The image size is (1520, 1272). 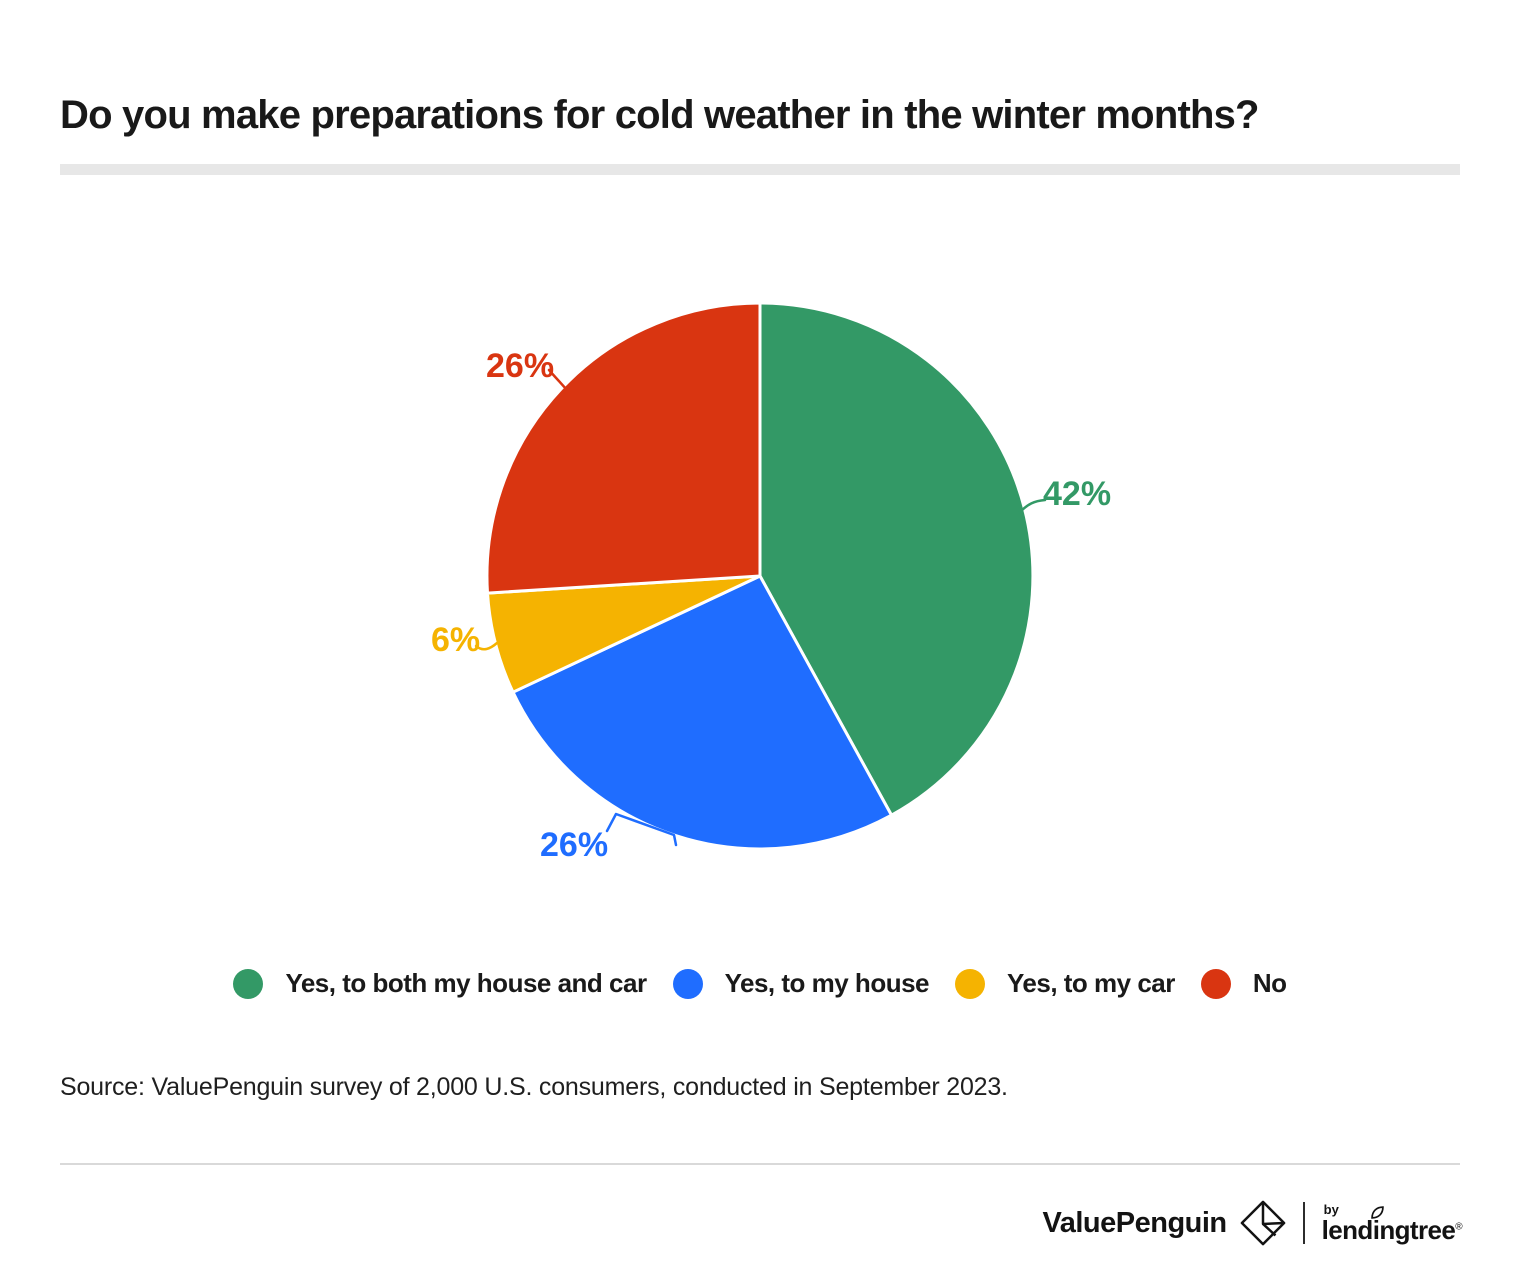 What do you see at coordinates (1377, 1212) in the screenshot?
I see `leaf-icon` at bounding box center [1377, 1212].